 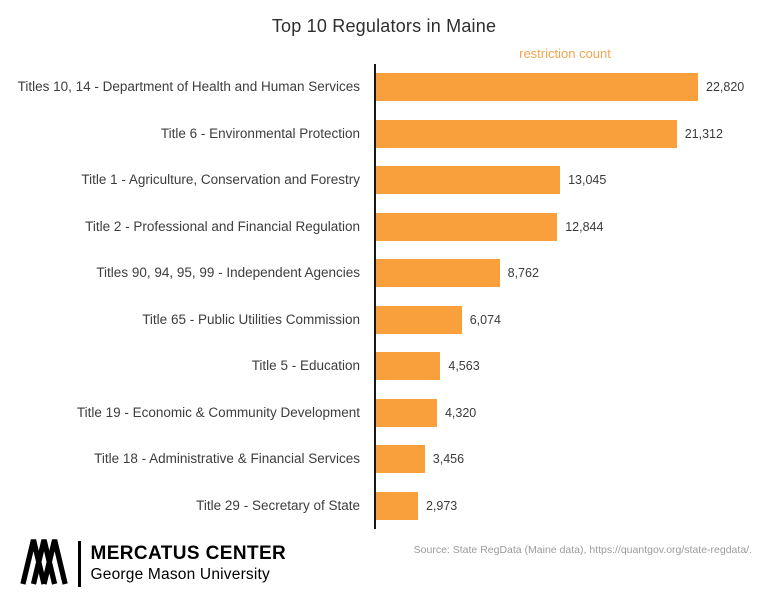 I want to click on value-label: 3,456, so click(x=448, y=459).